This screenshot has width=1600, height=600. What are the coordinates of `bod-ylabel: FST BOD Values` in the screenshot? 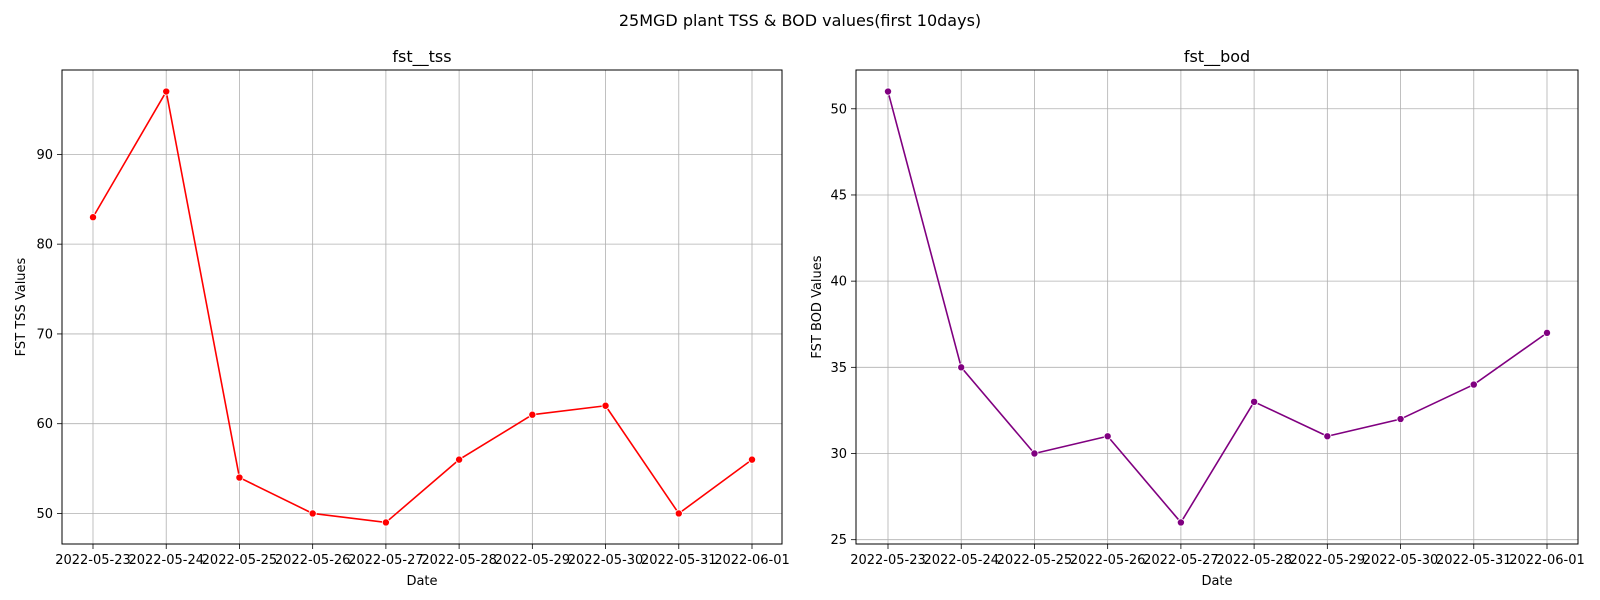 It's located at (817, 306).